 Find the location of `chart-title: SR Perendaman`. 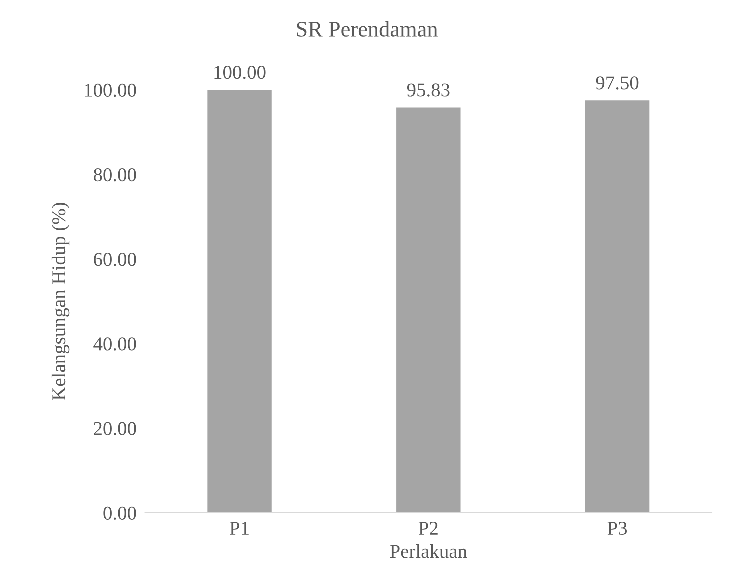

chart-title: SR Perendaman is located at coordinates (367, 29).